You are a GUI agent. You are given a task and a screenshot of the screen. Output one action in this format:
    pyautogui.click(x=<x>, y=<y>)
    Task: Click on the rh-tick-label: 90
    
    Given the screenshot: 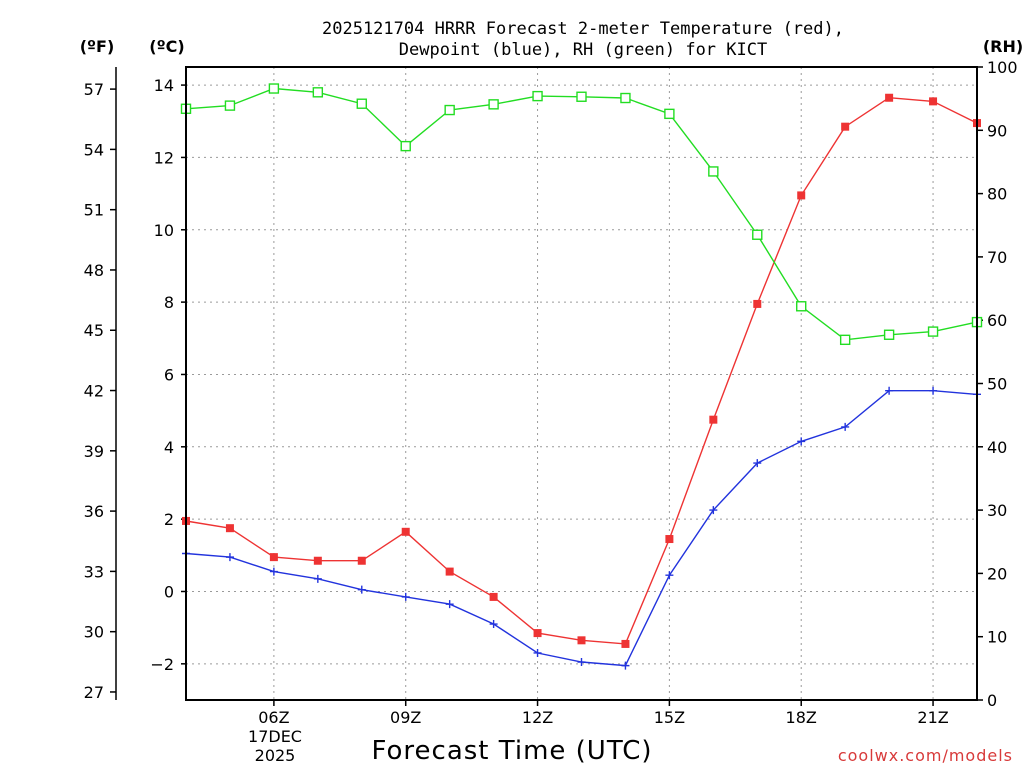 What is the action you would take?
    pyautogui.click(x=997, y=130)
    